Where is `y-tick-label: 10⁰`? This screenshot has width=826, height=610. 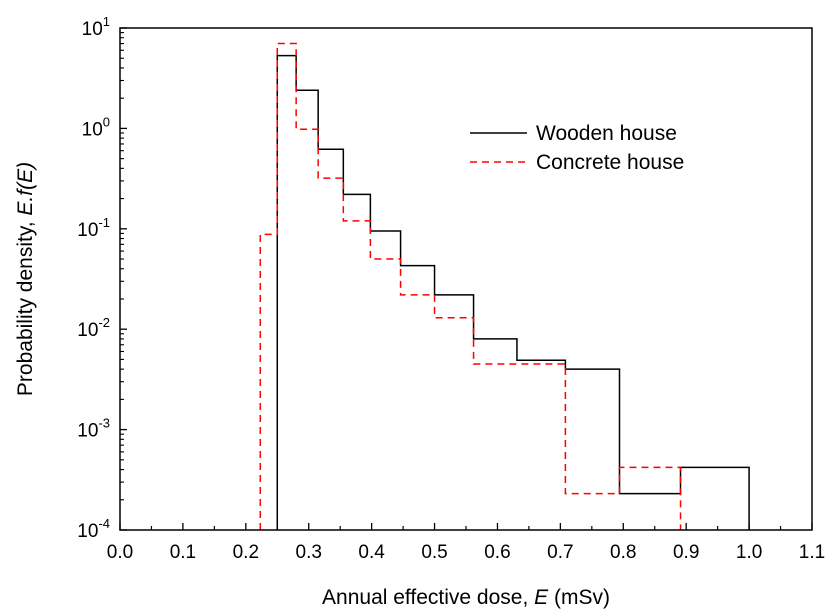
y-tick-label: 10⁰ is located at coordinates (96, 127).